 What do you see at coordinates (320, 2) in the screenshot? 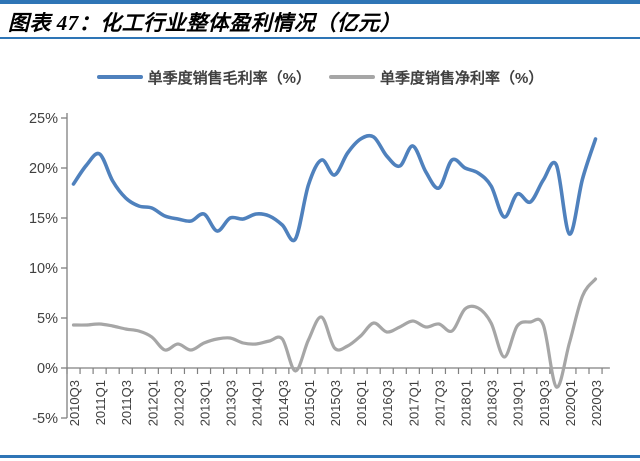
I see `top-rule` at bounding box center [320, 2].